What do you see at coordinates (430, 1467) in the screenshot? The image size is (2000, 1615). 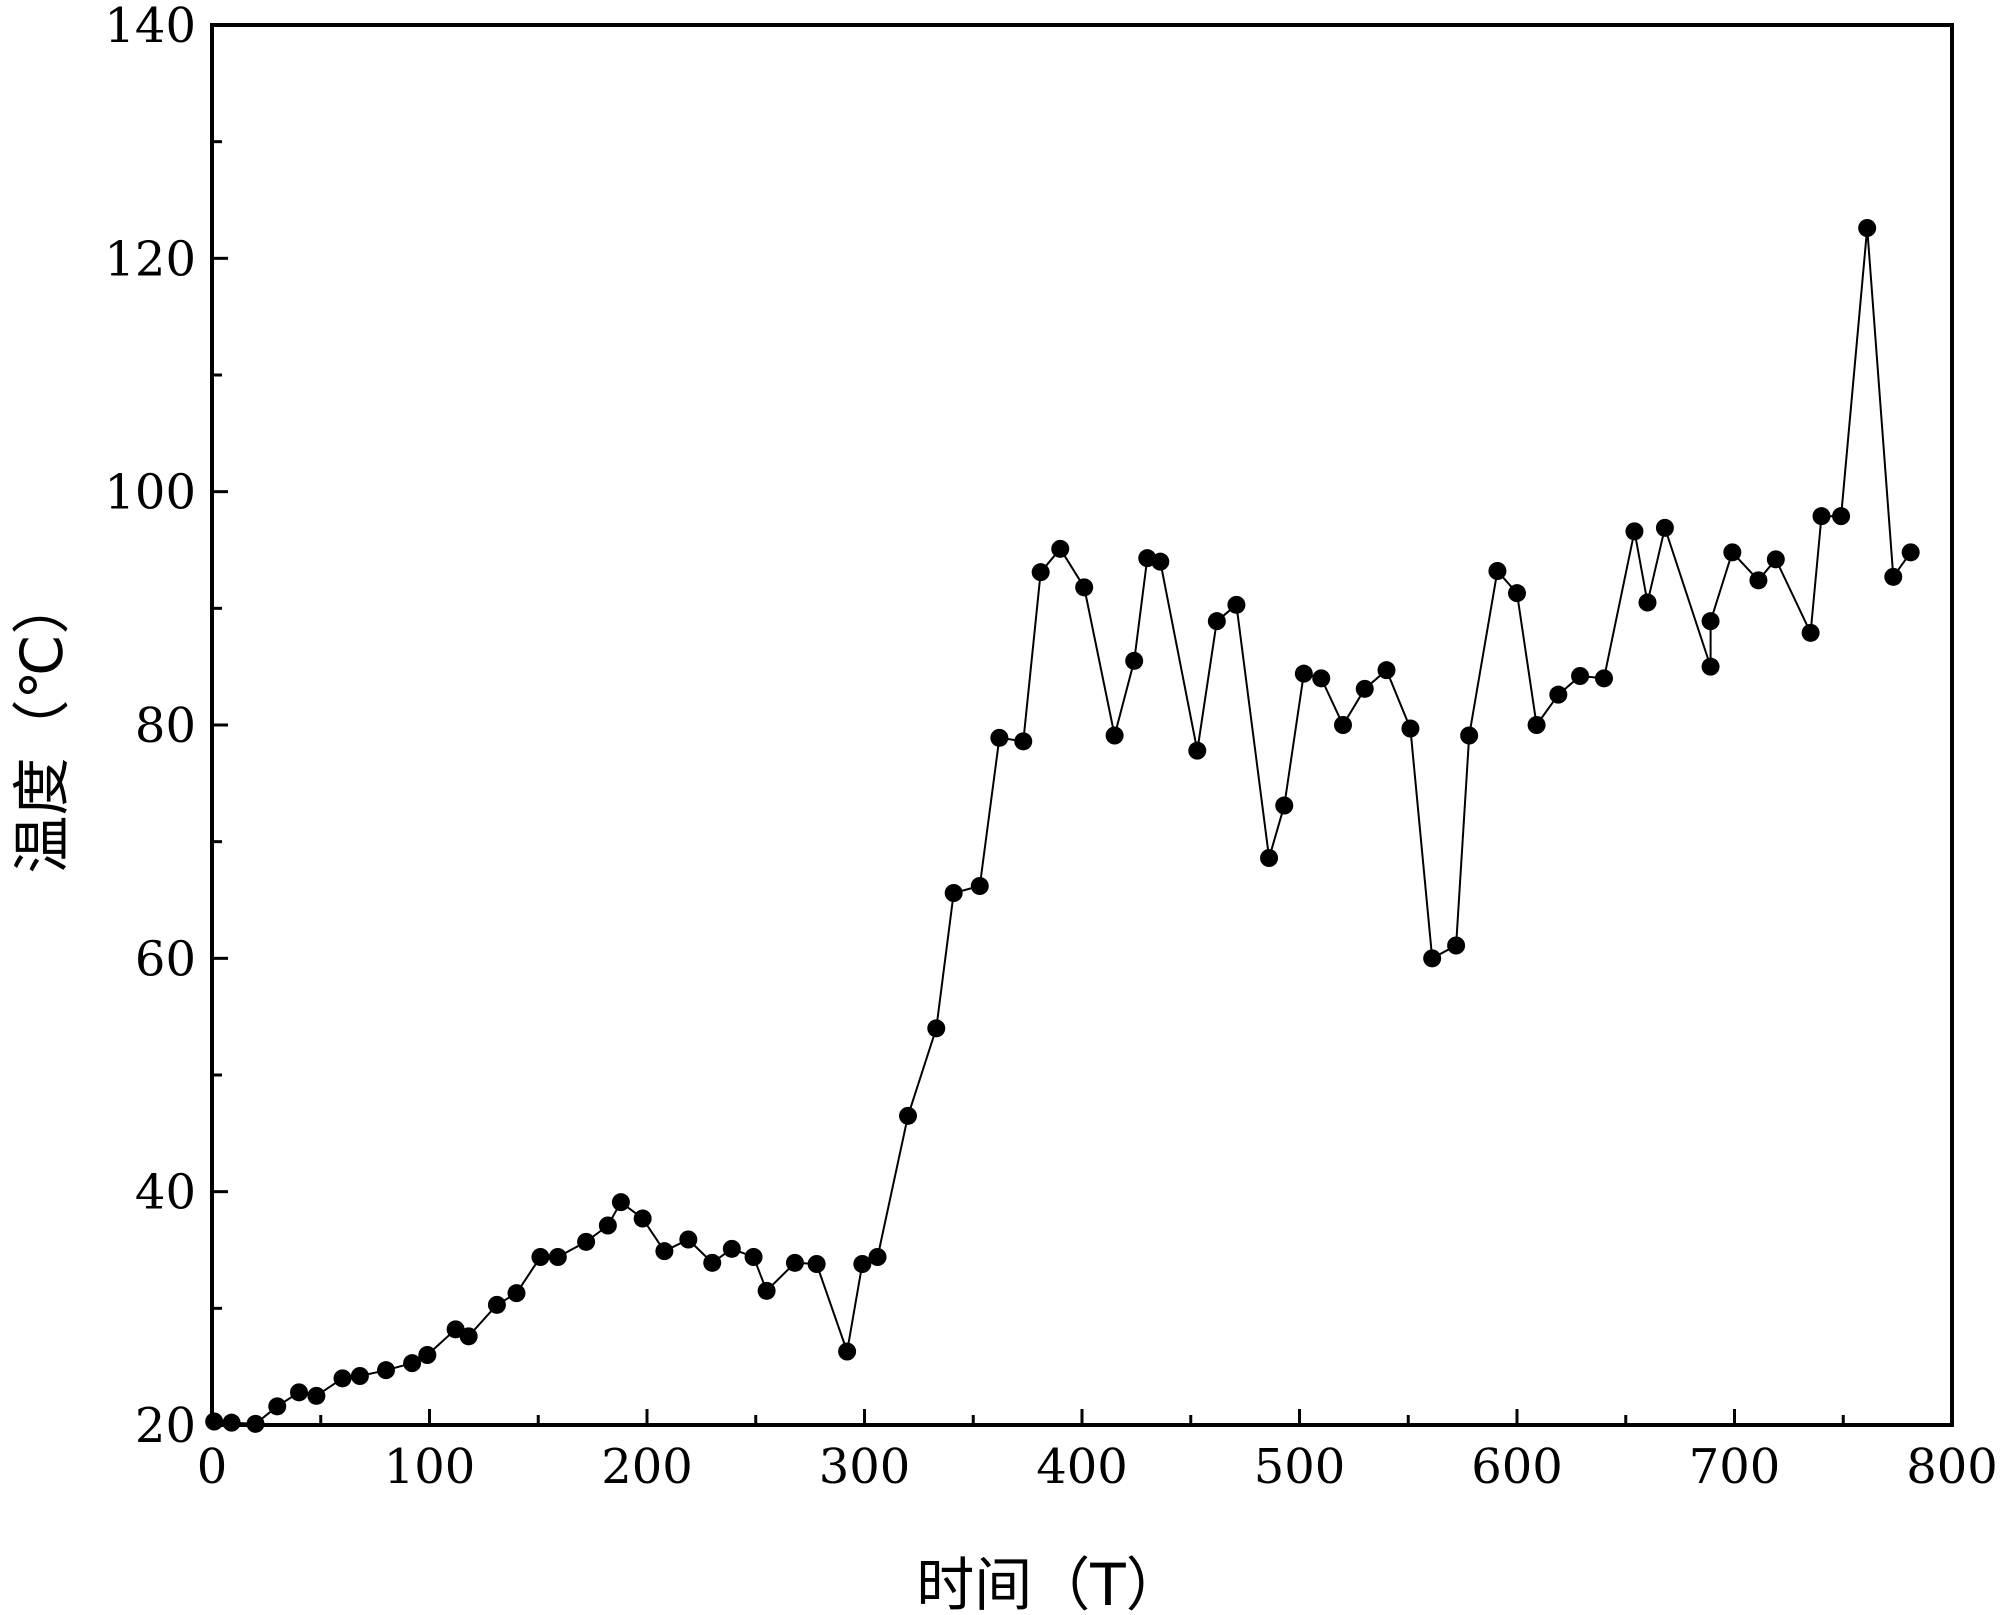 I see `x-tick-label: 100` at bounding box center [430, 1467].